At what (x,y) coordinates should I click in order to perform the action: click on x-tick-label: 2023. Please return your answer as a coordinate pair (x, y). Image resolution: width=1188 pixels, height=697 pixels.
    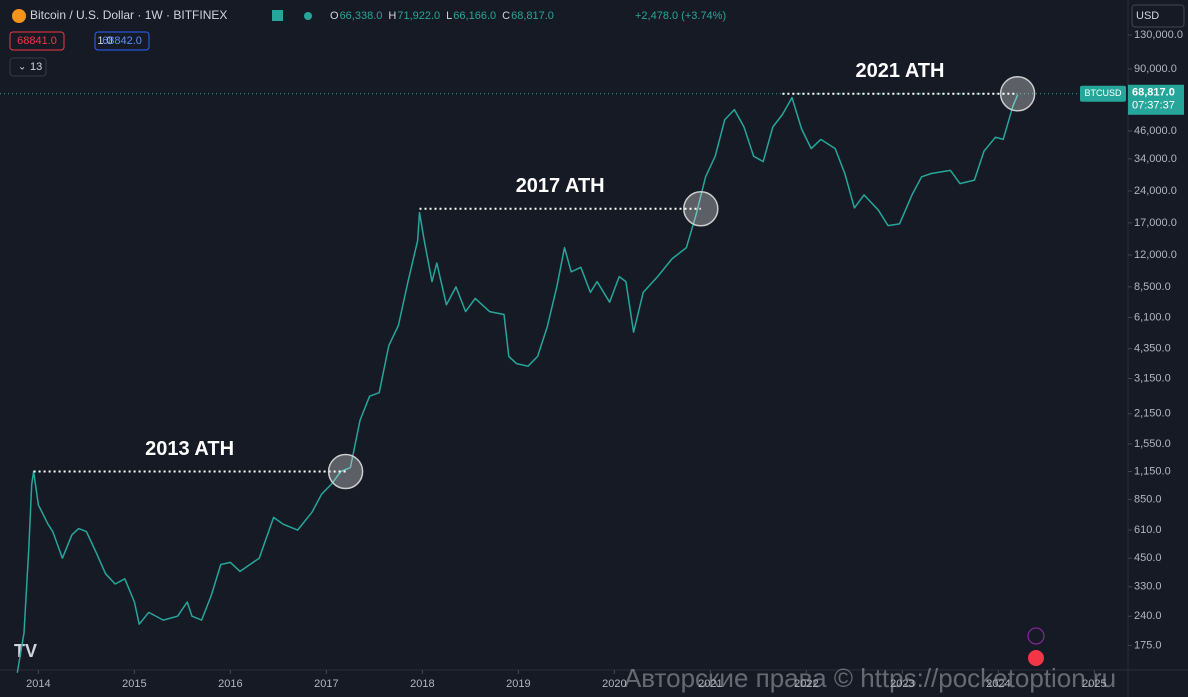
    Looking at the image, I should click on (902, 684).